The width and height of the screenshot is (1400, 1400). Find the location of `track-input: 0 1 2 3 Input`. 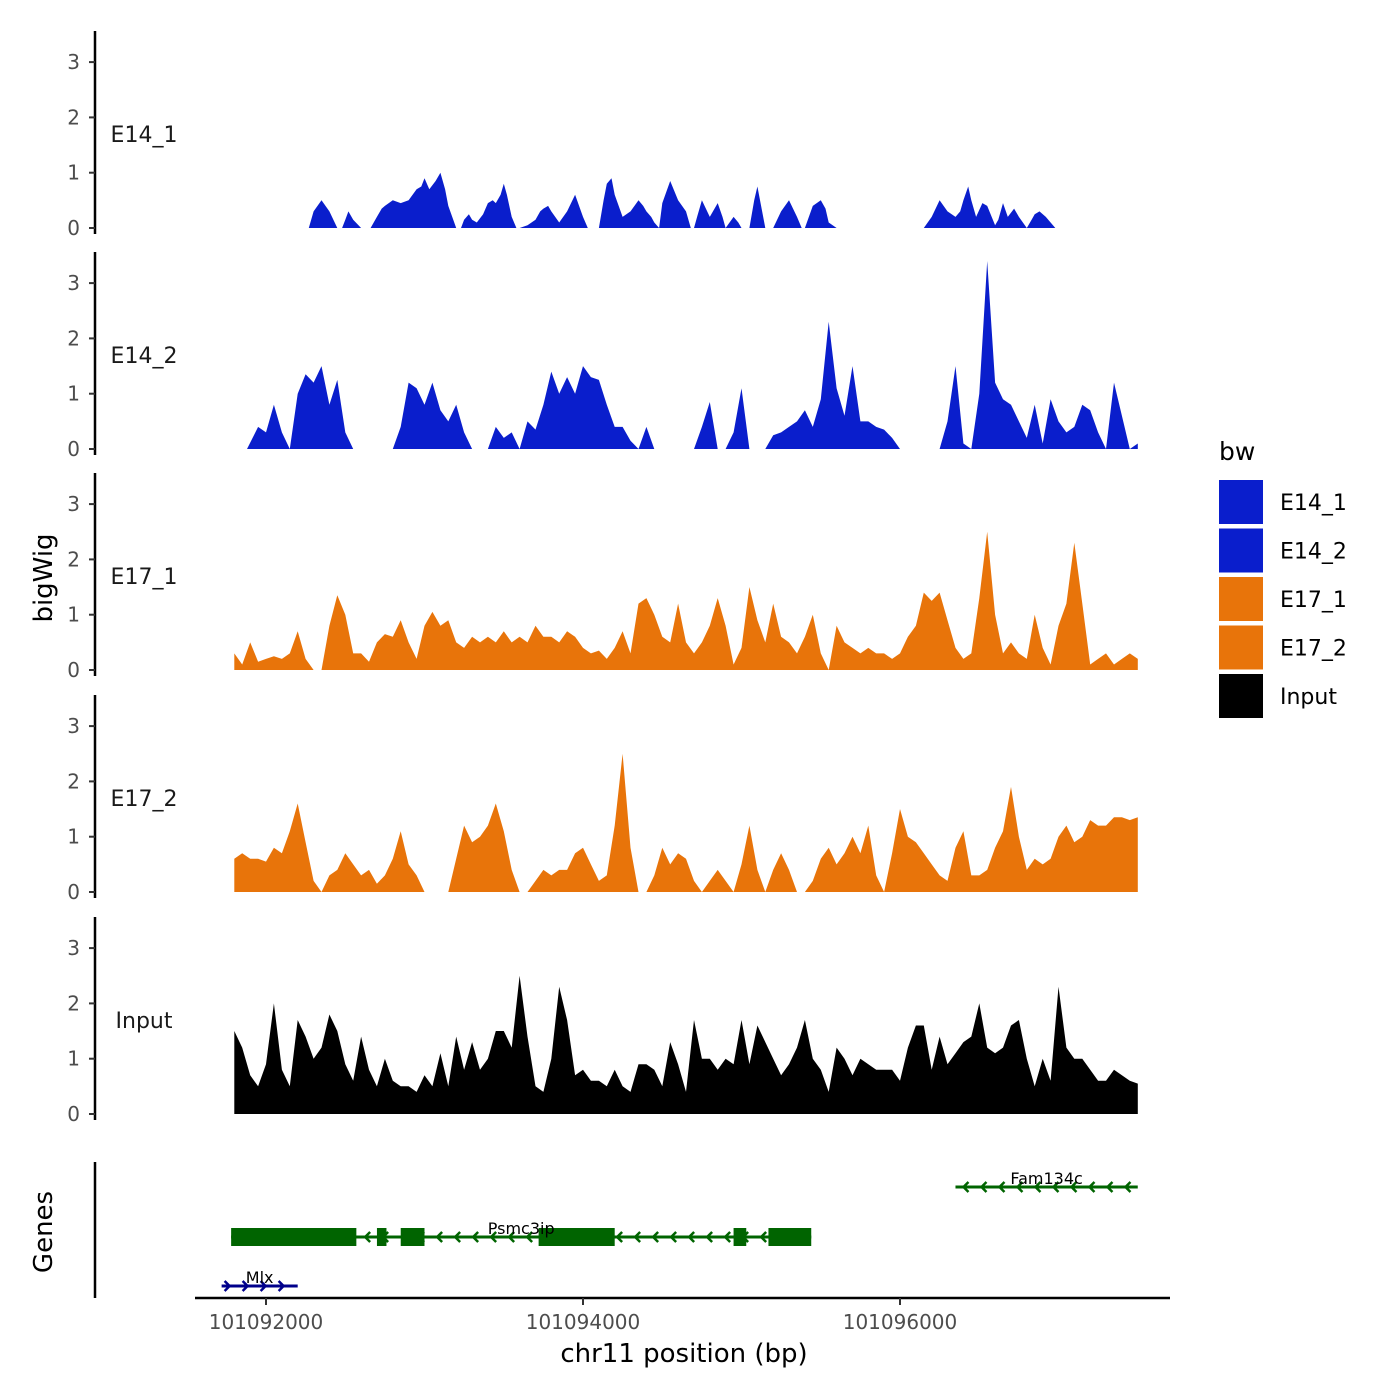

track-input: 0 1 2 3 Input is located at coordinates (602, 1021).